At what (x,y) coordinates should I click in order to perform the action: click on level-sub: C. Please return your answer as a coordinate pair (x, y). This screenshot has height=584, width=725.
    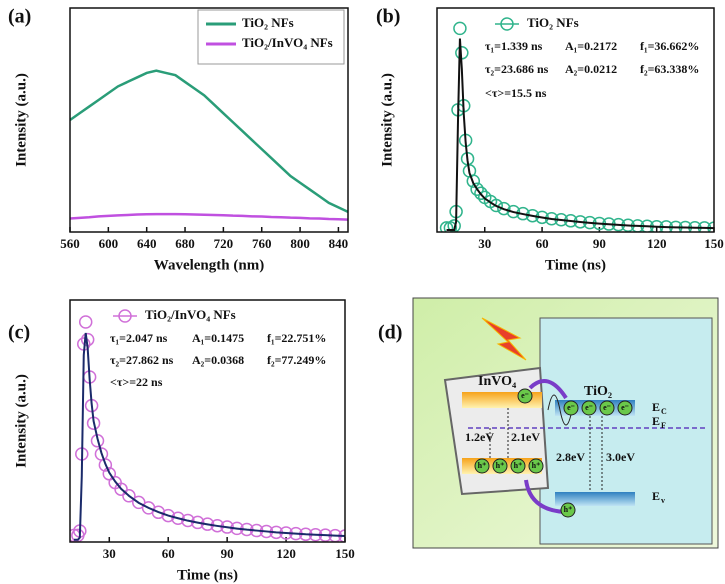
    Looking at the image, I should click on (664, 411).